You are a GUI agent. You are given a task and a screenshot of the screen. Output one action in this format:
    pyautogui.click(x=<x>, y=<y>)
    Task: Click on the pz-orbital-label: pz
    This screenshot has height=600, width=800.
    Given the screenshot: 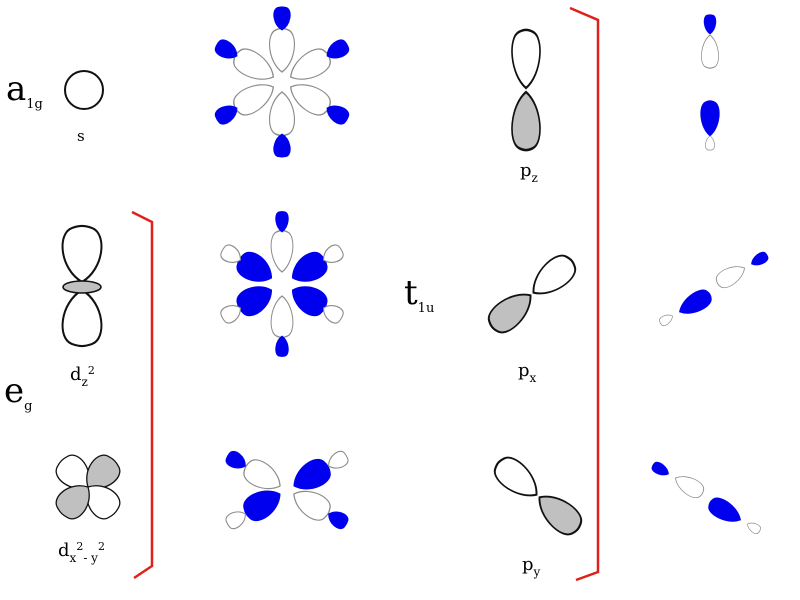 What is the action you would take?
    pyautogui.click(x=529, y=172)
    